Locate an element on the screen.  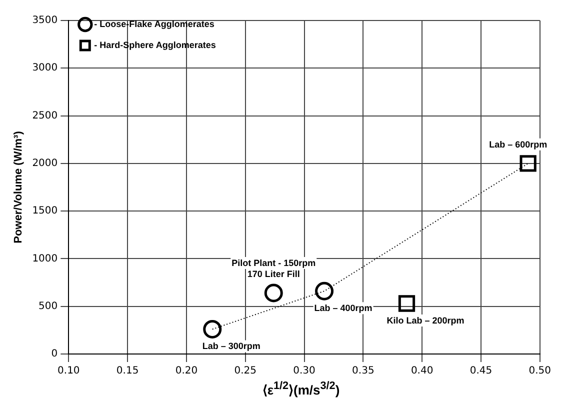
x-tick-label: 0.40 is located at coordinates (422, 371).